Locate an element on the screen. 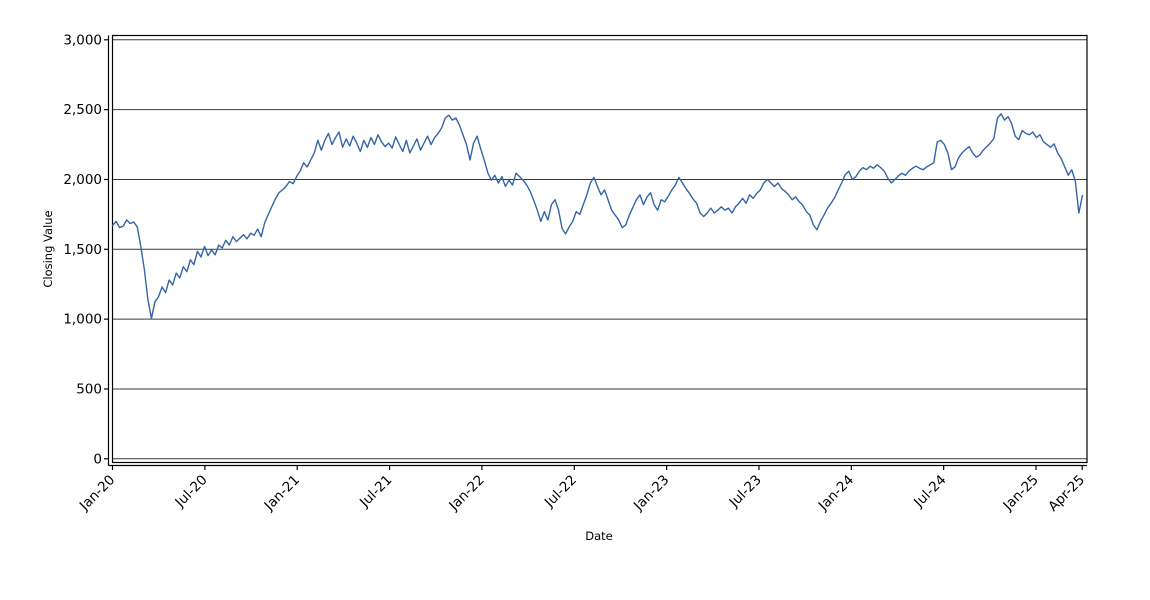 The width and height of the screenshot is (1150, 600). x-tick-label: Jan-24 is located at coordinates (836, 493).